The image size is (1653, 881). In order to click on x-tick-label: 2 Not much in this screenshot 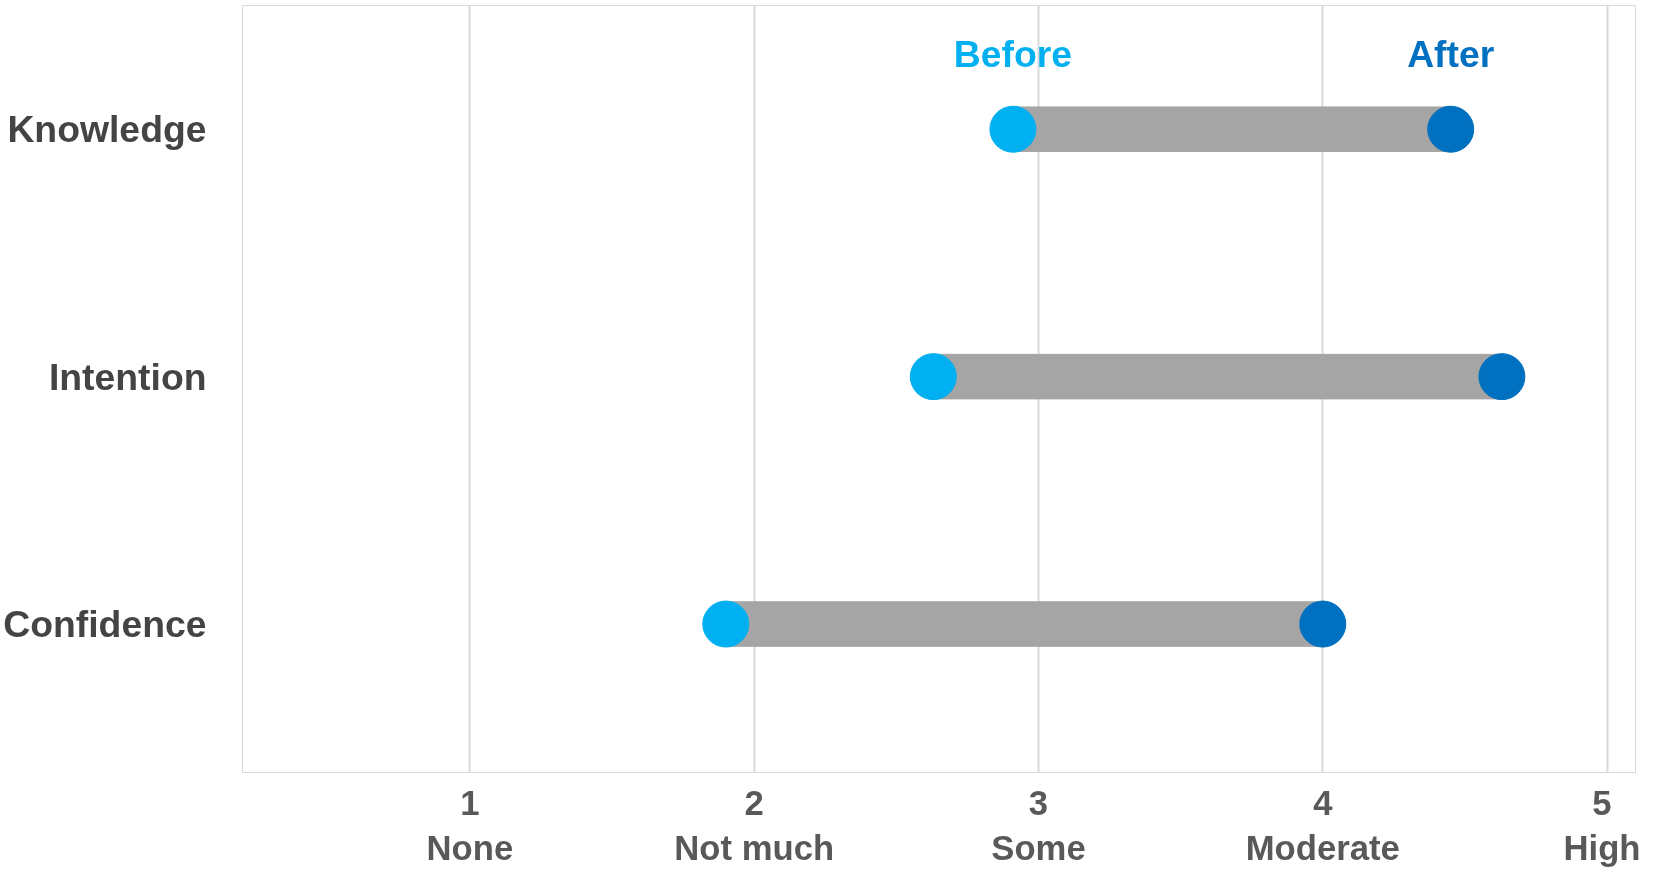, I will do `click(754, 825)`.